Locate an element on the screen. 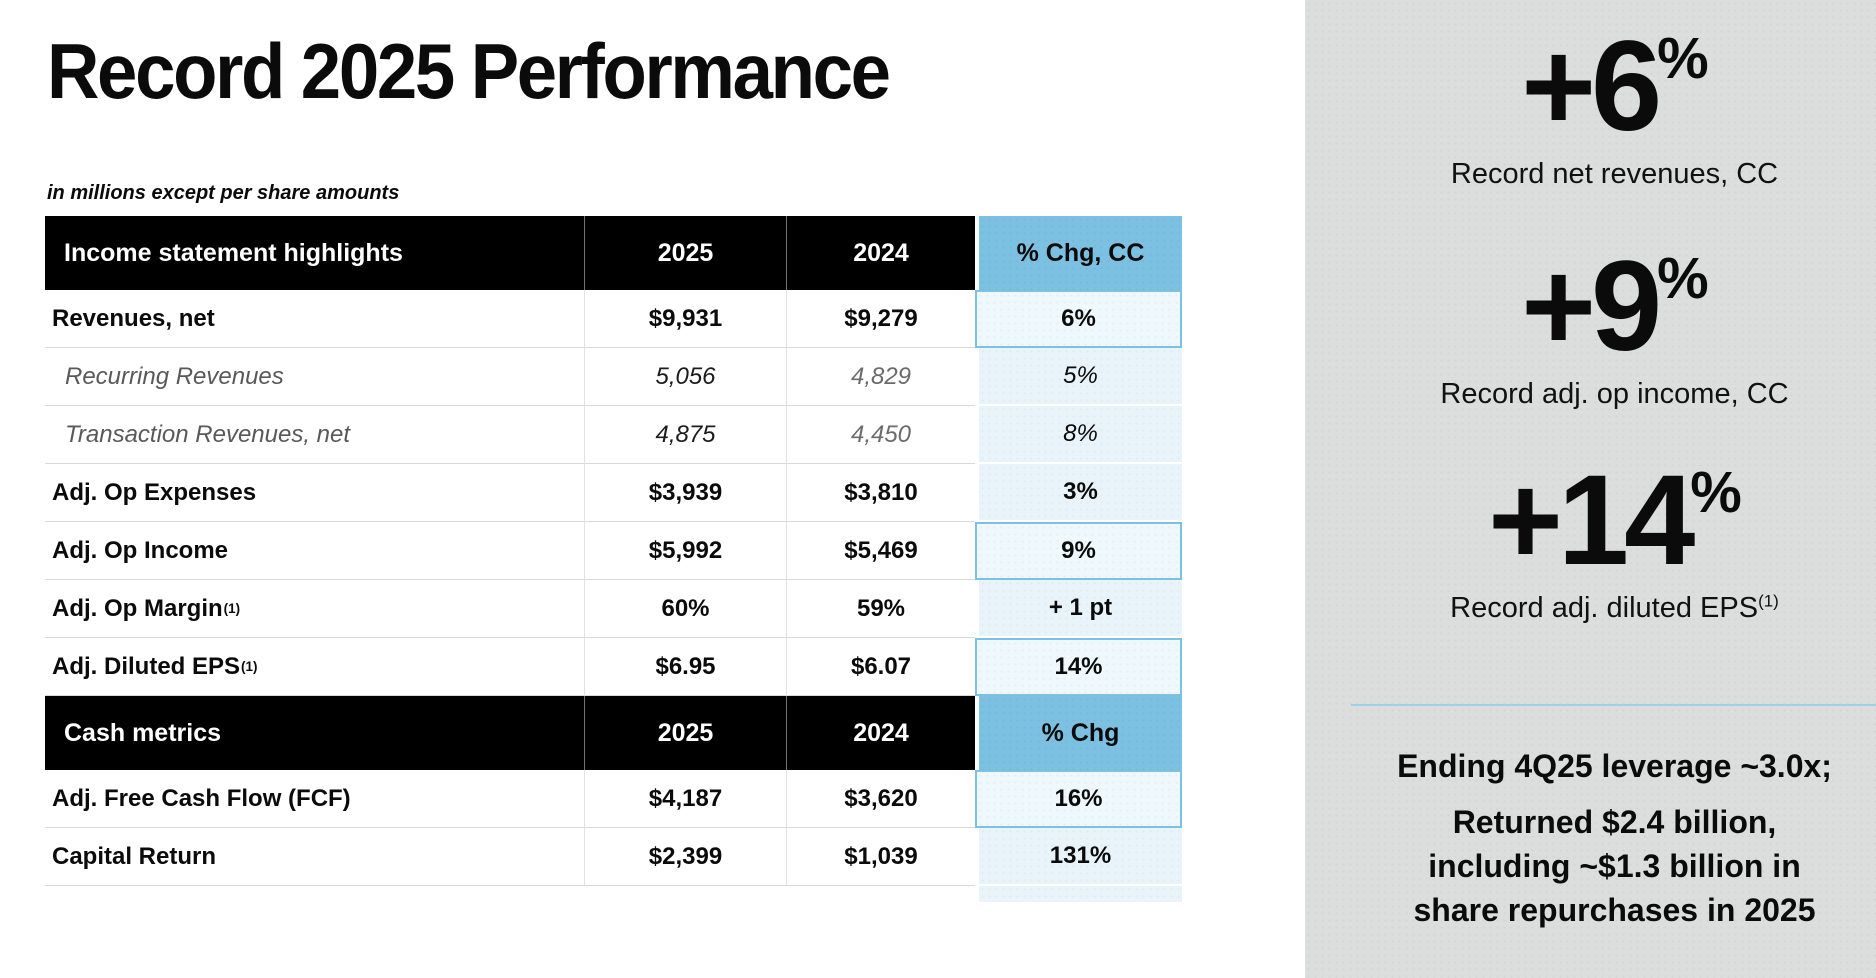  row-label-text: Adj. Op Expenses is located at coordinates (154, 492).